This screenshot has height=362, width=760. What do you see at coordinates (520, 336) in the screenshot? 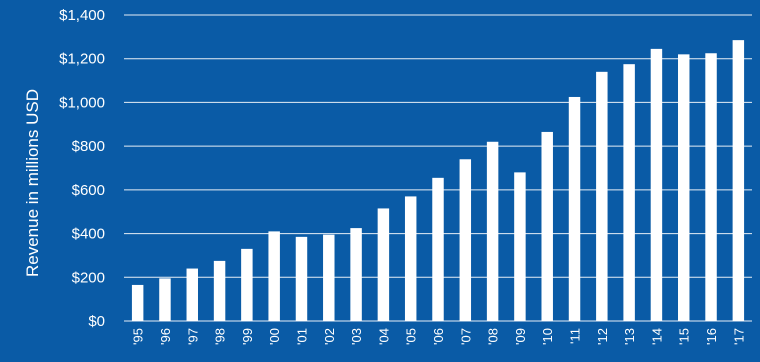
I see `x-tick-label: '09` at bounding box center [520, 336].